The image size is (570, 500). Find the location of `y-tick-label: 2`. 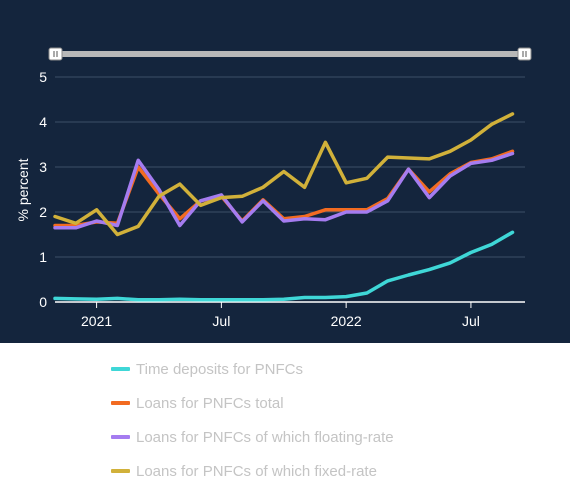

y-tick-label: 2 is located at coordinates (43, 212).